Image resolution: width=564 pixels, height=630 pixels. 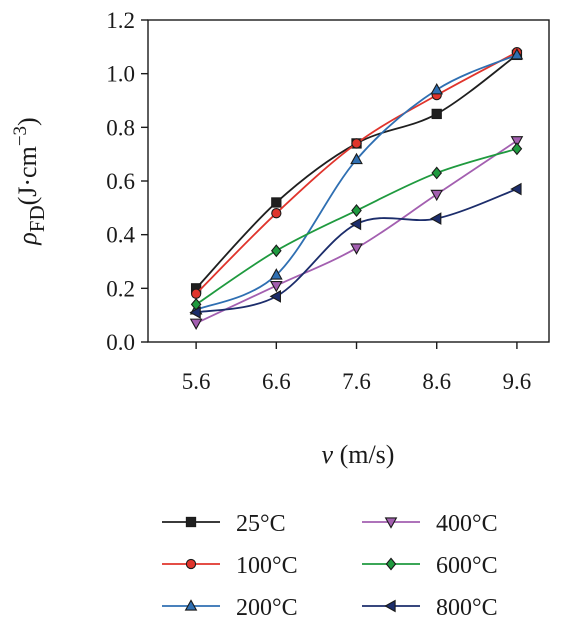 I want to click on x-axis: 5.6 6.6 7.6 8.6 9.6, so click(x=357, y=368).